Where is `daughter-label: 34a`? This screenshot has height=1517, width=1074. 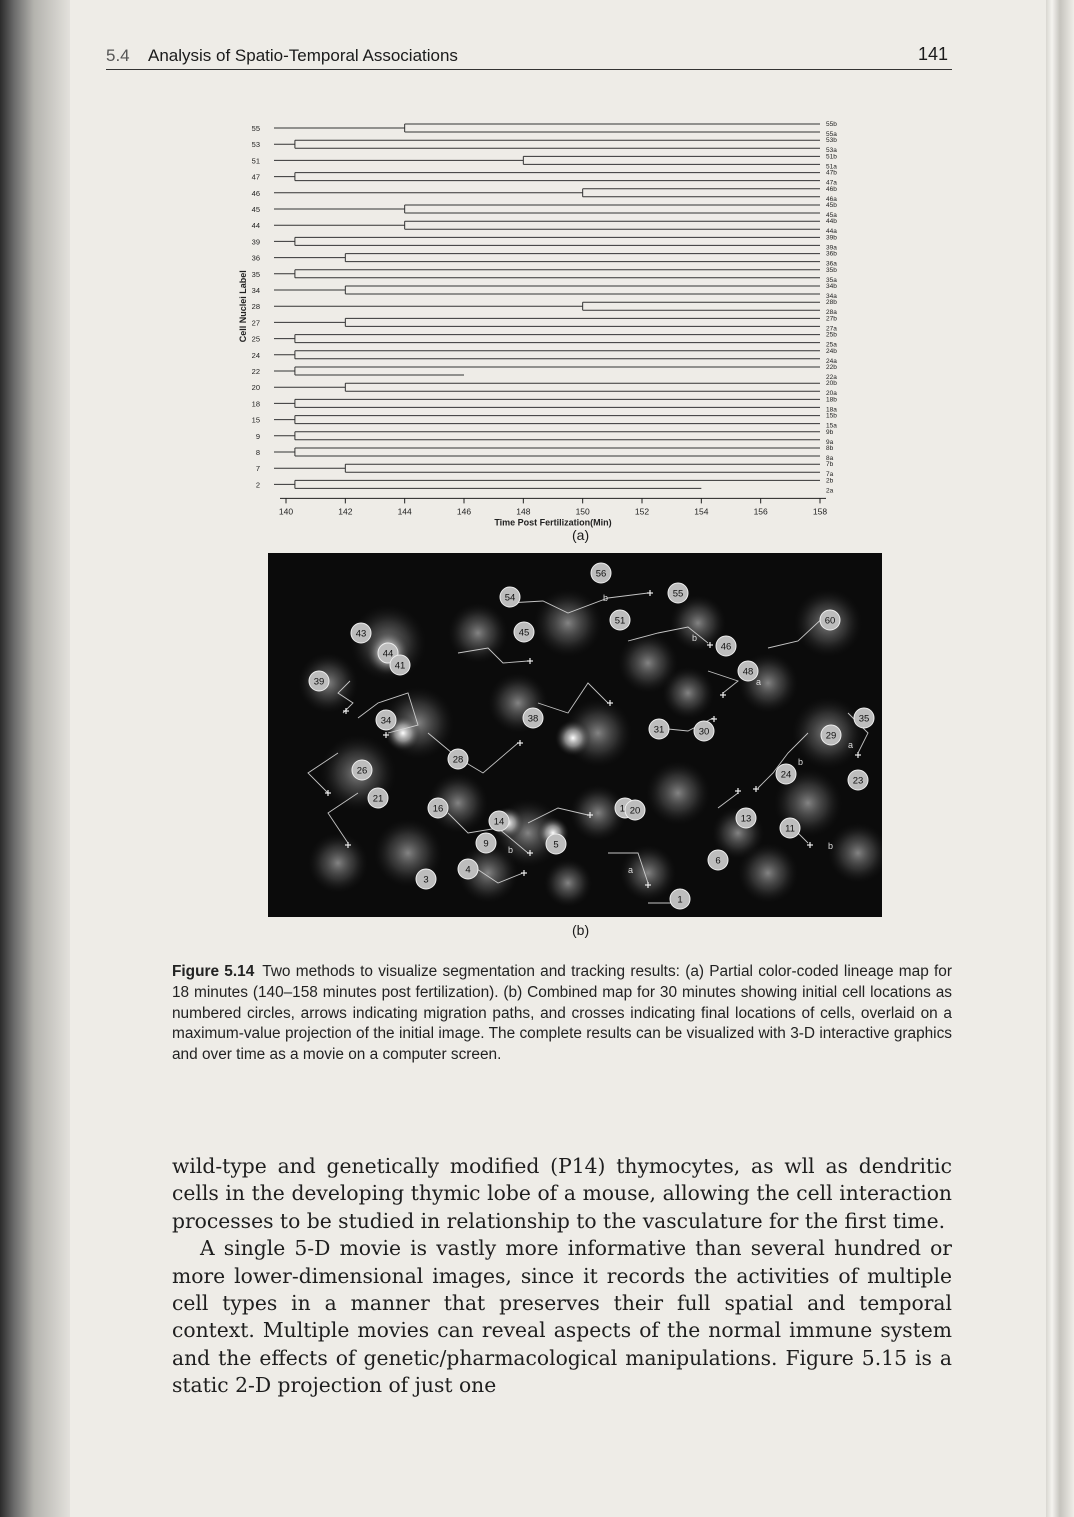
daughter-label: 34a is located at coordinates (831, 296).